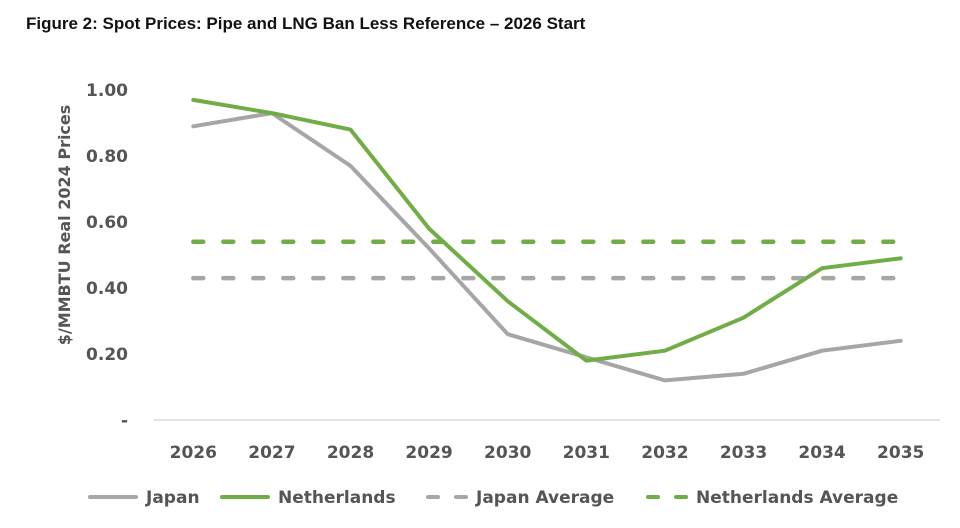 Image resolution: width=960 pixels, height=528 pixels. Describe the element at coordinates (193, 453) in the screenshot. I see `x-tick-label: 2026` at that location.